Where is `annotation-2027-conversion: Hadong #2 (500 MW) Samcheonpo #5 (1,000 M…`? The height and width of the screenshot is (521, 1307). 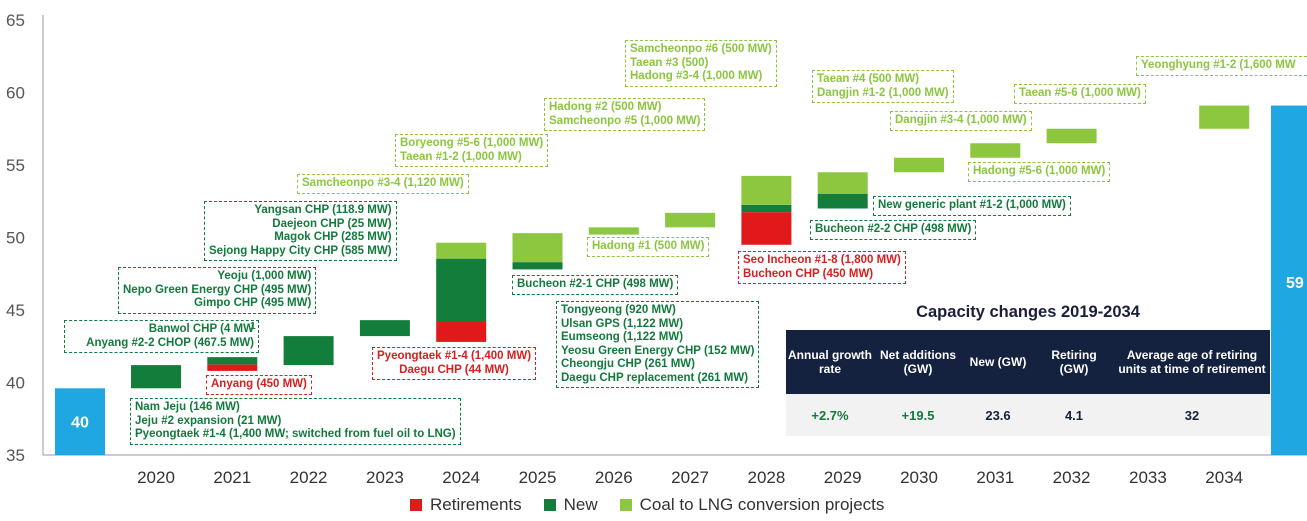
annotation-2027-conversion: Hadong #2 (500 MW) Samcheonpo #5 (1,000 M… is located at coordinates (625, 114).